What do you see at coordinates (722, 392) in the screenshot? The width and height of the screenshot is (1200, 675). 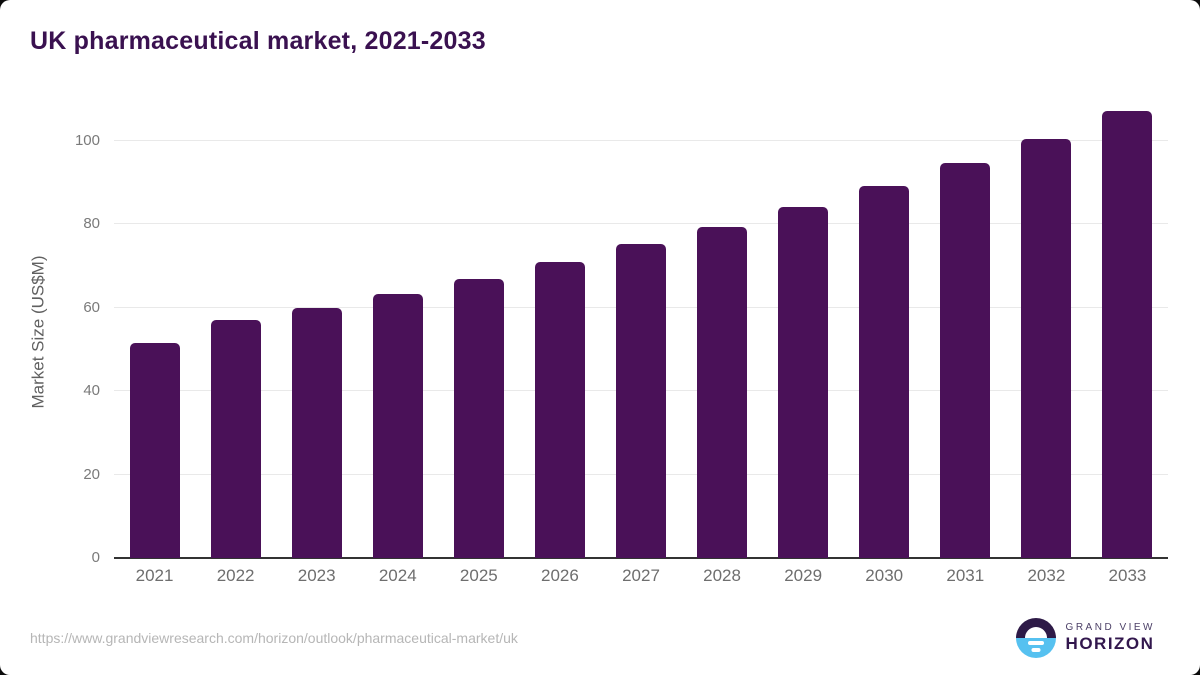 I see `bar-2028` at bounding box center [722, 392].